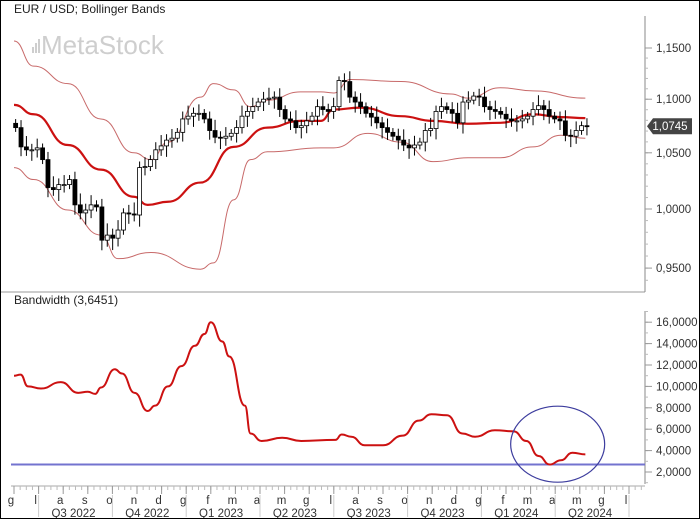 The height and width of the screenshot is (519, 700). I want to click on metastock-watermark: MetaStock, so click(98, 45).